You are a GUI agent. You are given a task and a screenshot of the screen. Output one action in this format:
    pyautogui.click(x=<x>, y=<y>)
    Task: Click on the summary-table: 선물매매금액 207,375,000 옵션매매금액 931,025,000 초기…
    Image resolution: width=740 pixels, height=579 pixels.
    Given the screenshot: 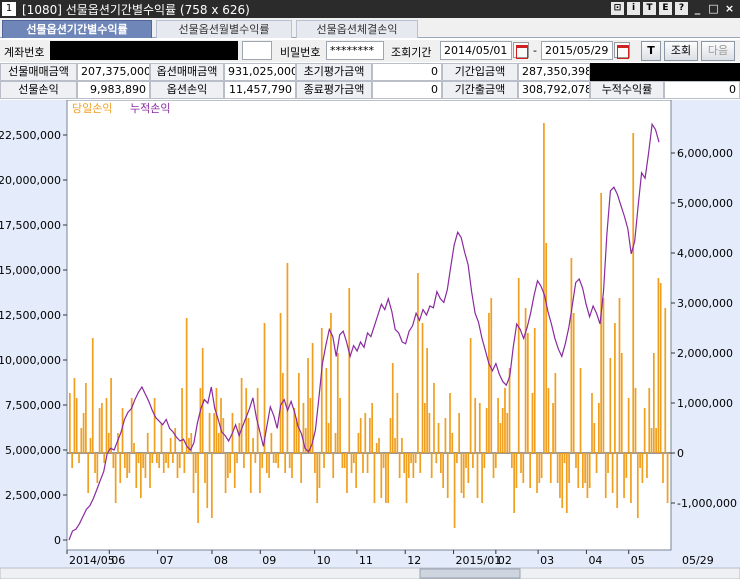 What is the action you would take?
    pyautogui.click(x=370, y=81)
    